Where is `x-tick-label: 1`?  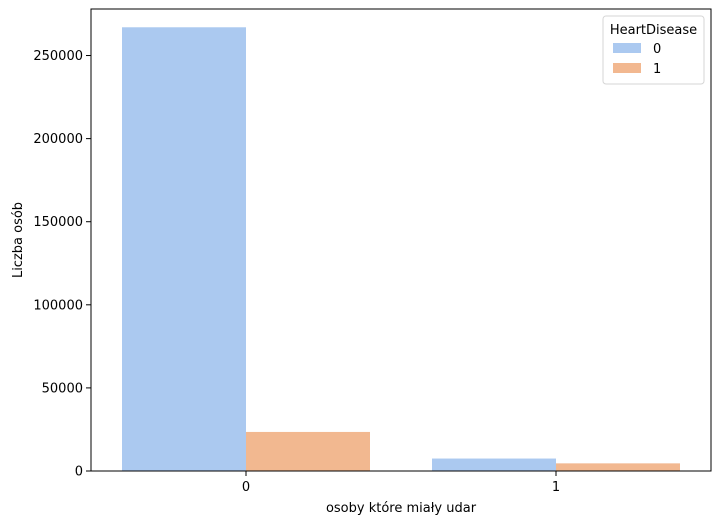
x-tick-label: 1 is located at coordinates (556, 487).